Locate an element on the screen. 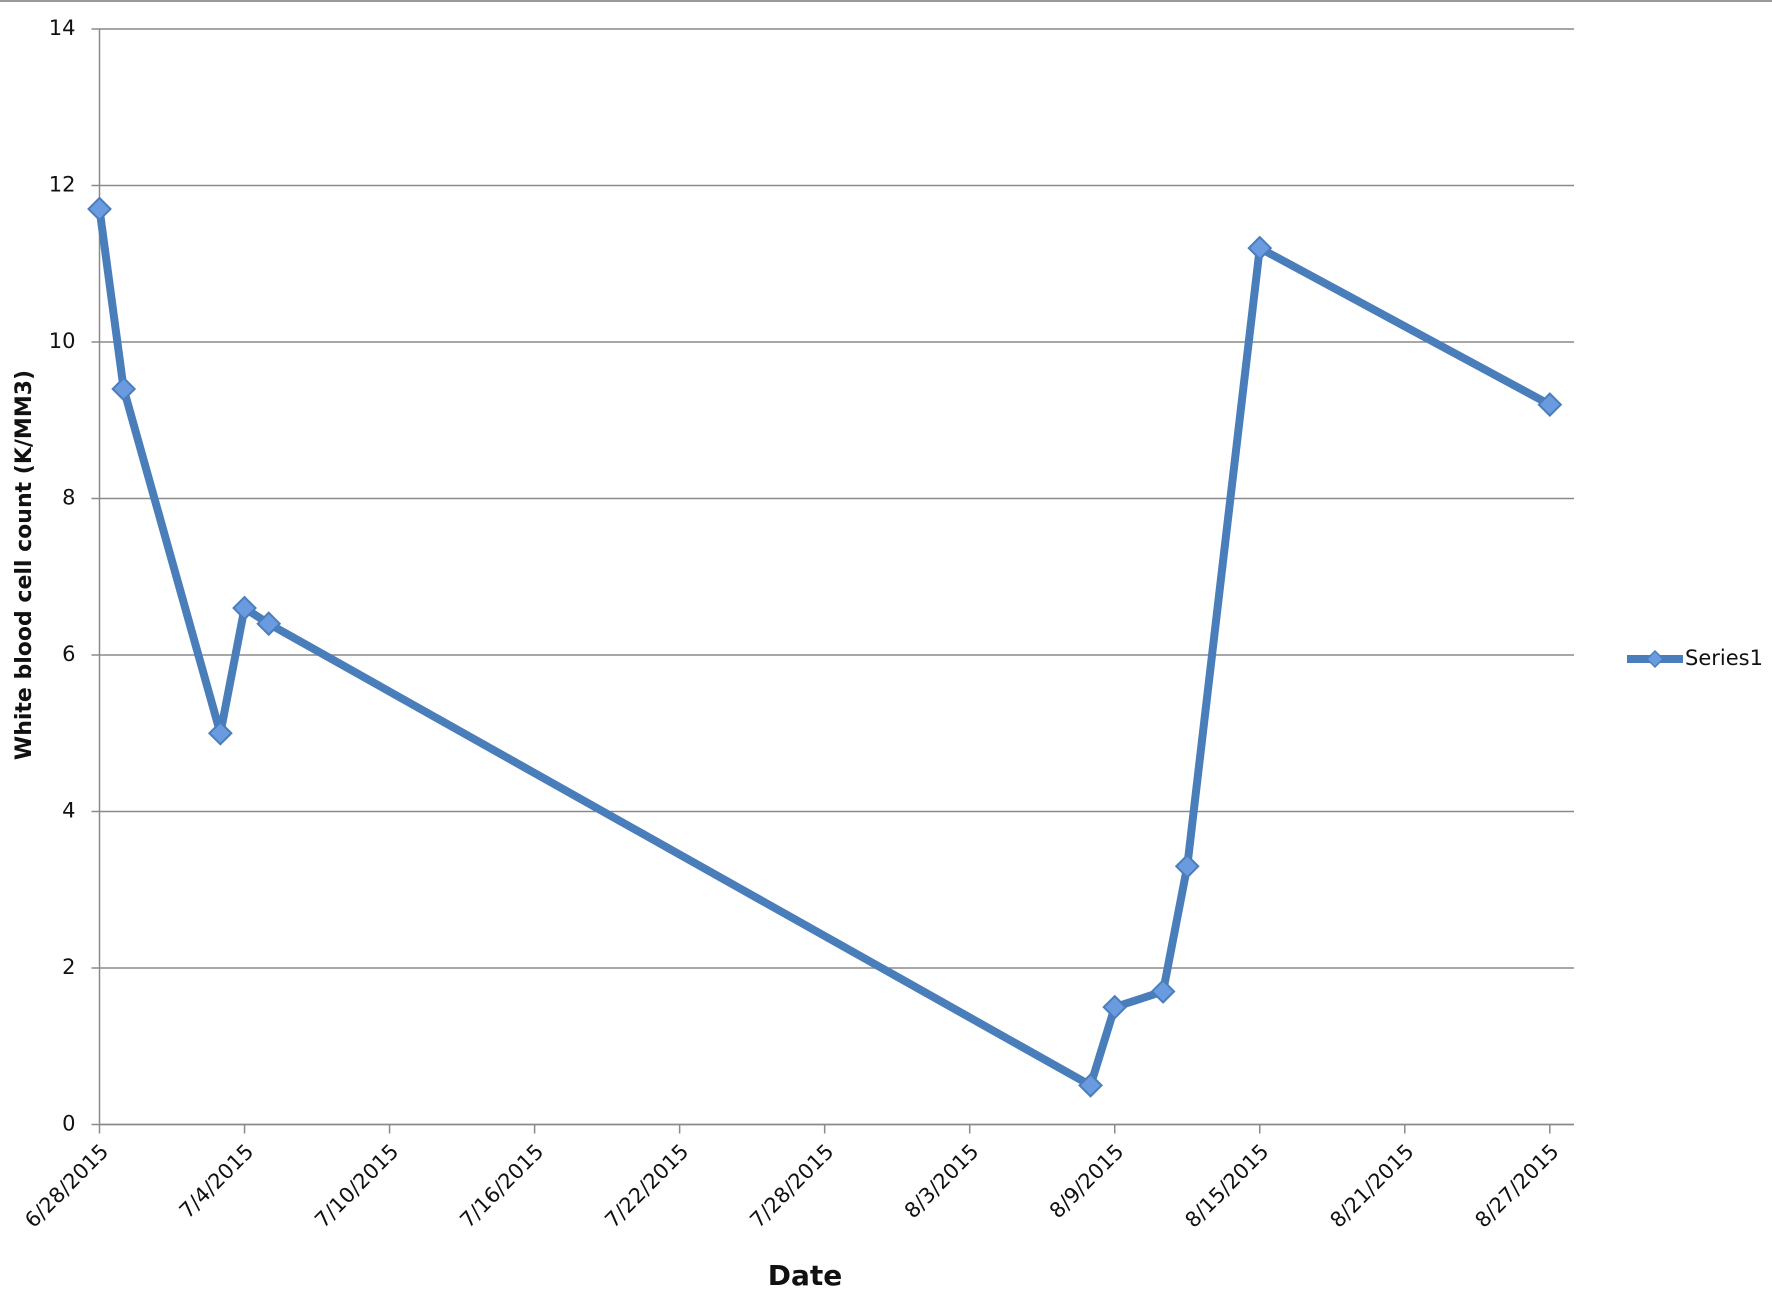  y-tick-label: 2 is located at coordinates (68, 967).